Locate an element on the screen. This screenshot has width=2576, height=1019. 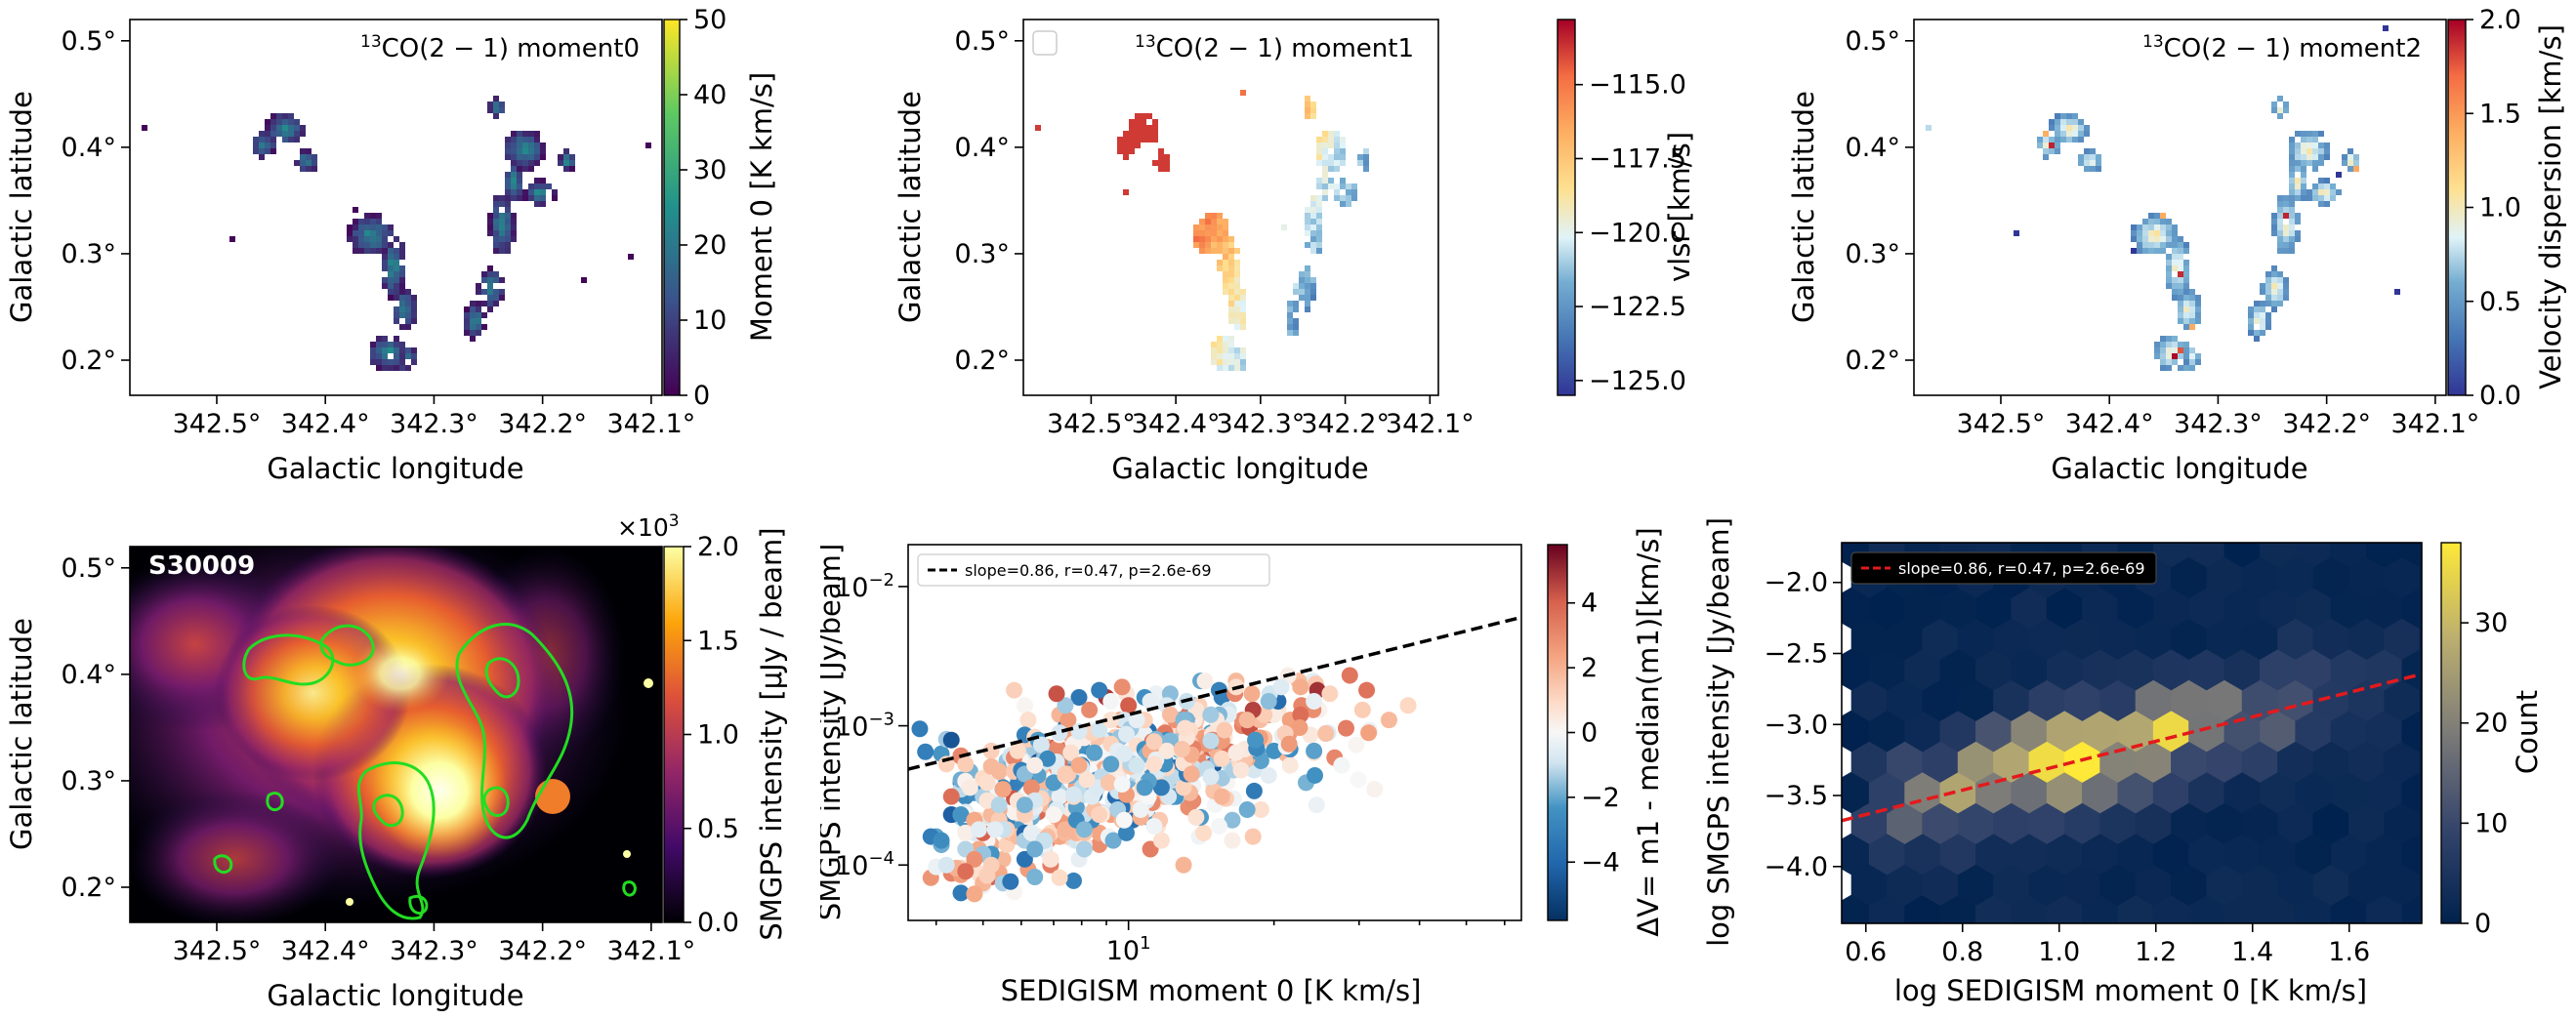
scatter-legend-label: slope=0.86, r=0.47, p=2.6e-69 is located at coordinates (1088, 570).